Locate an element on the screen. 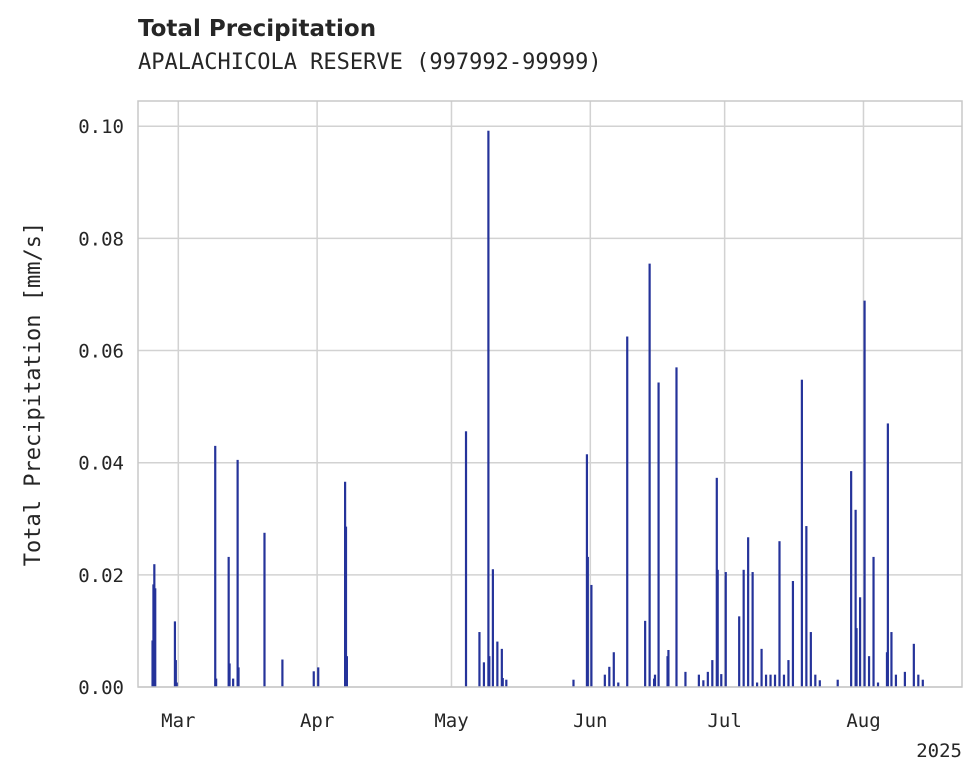 The height and width of the screenshot is (783, 980). x-tick-label: Mar is located at coordinates (178, 721).